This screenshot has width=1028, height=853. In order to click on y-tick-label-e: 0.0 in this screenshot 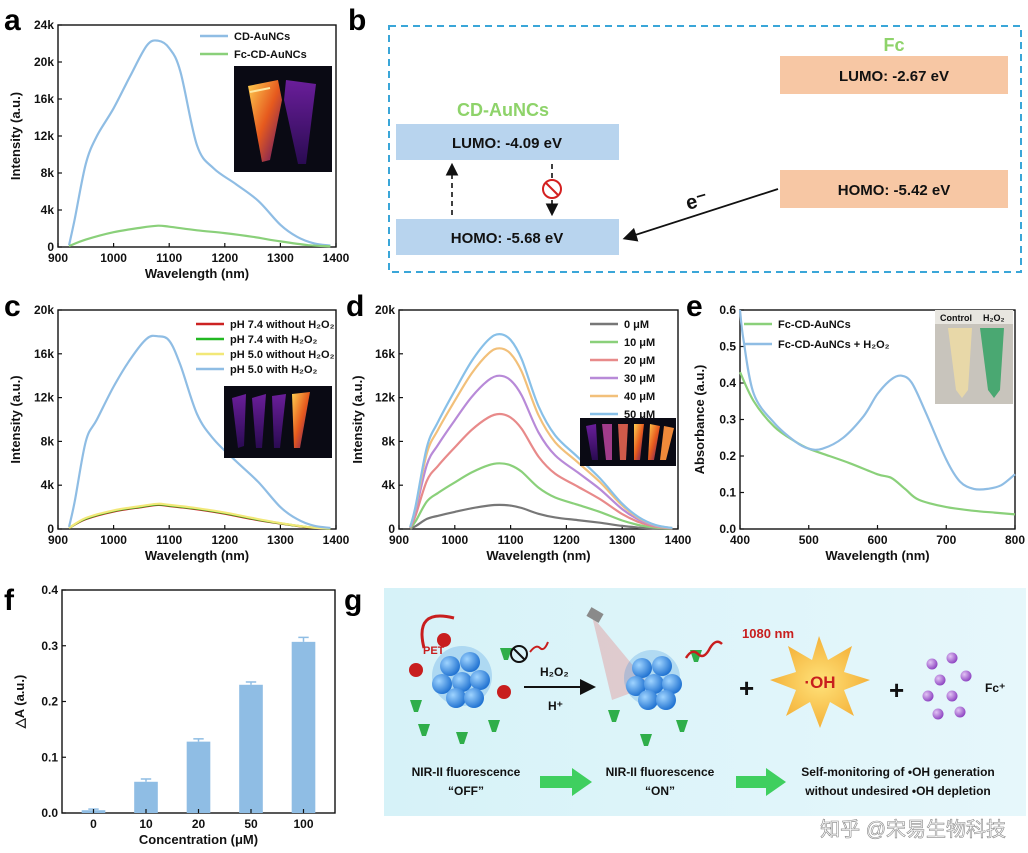, I will do `click(727, 529)`.